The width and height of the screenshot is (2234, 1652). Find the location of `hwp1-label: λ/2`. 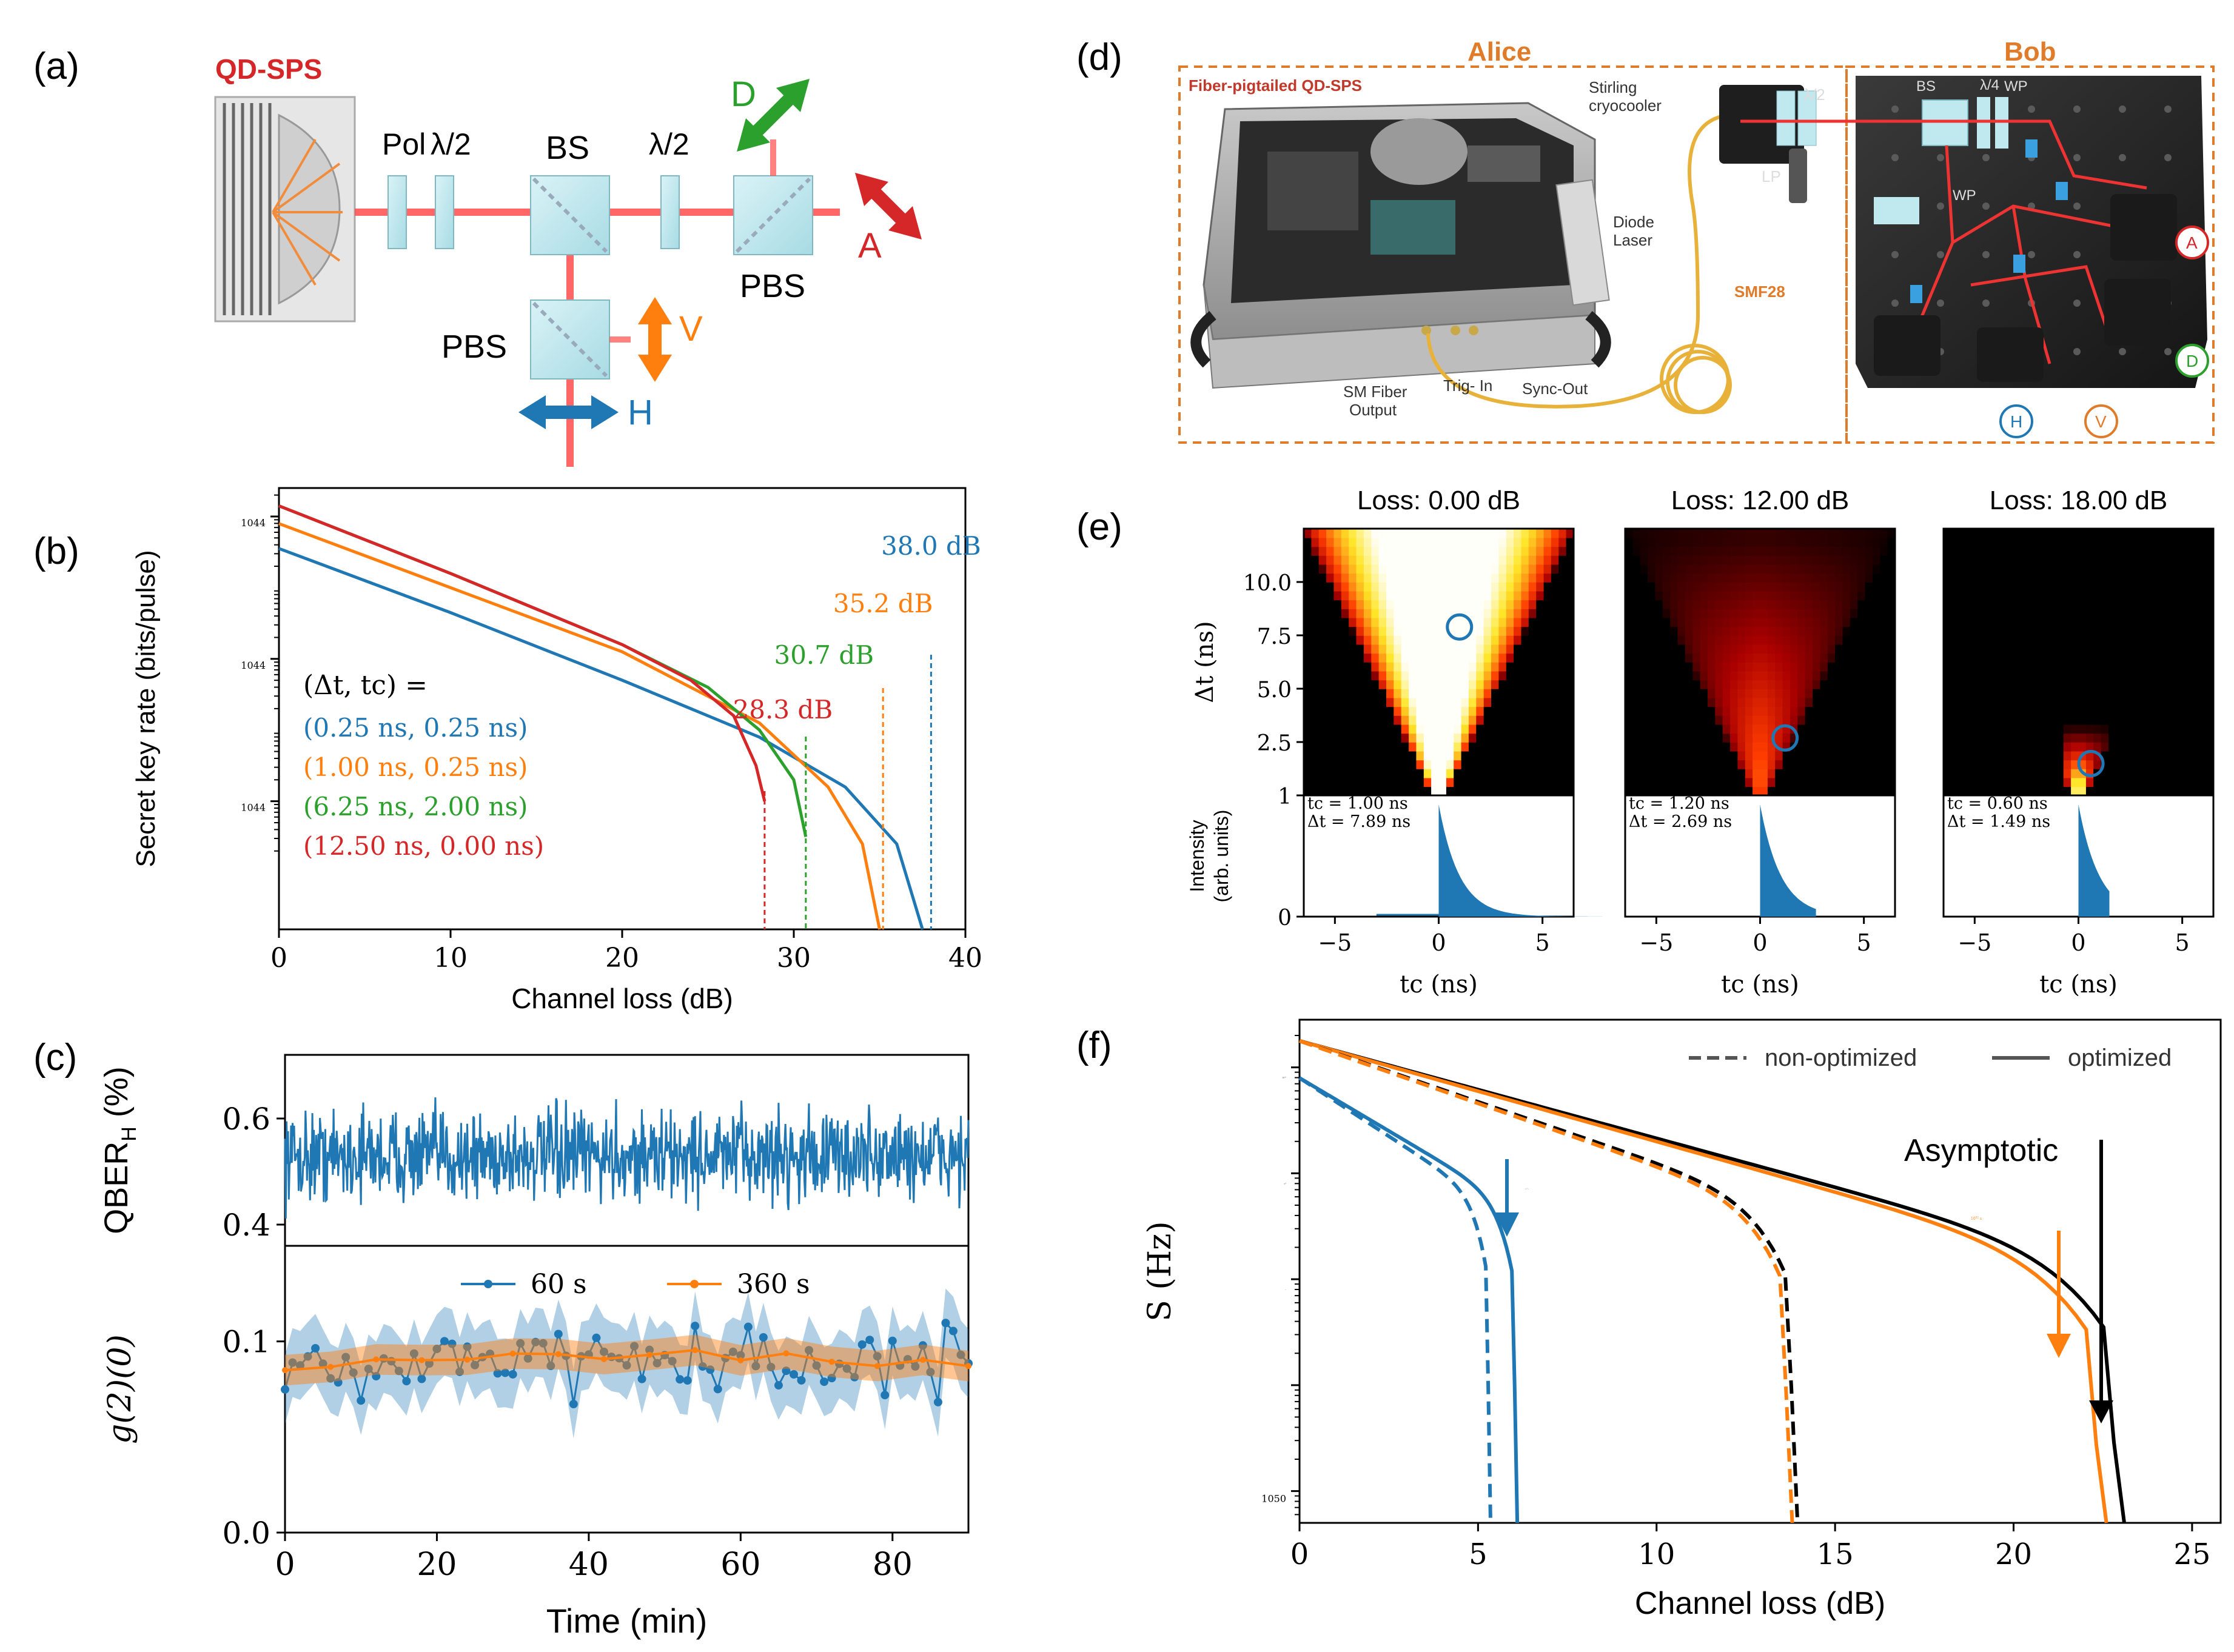

hwp1-label: λ/2 is located at coordinates (451, 144).